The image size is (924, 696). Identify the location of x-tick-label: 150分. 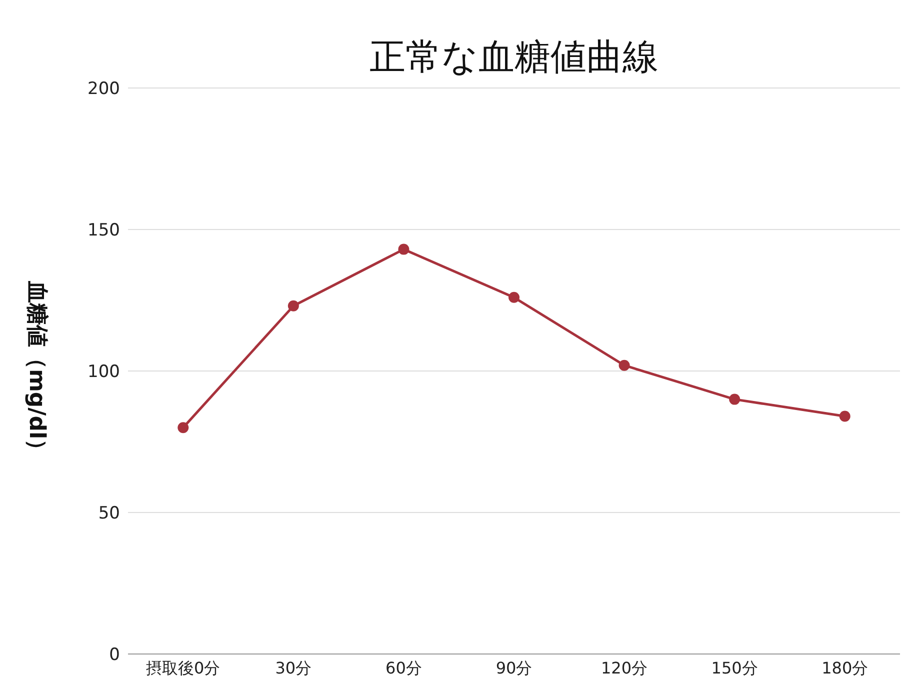
(734, 668).